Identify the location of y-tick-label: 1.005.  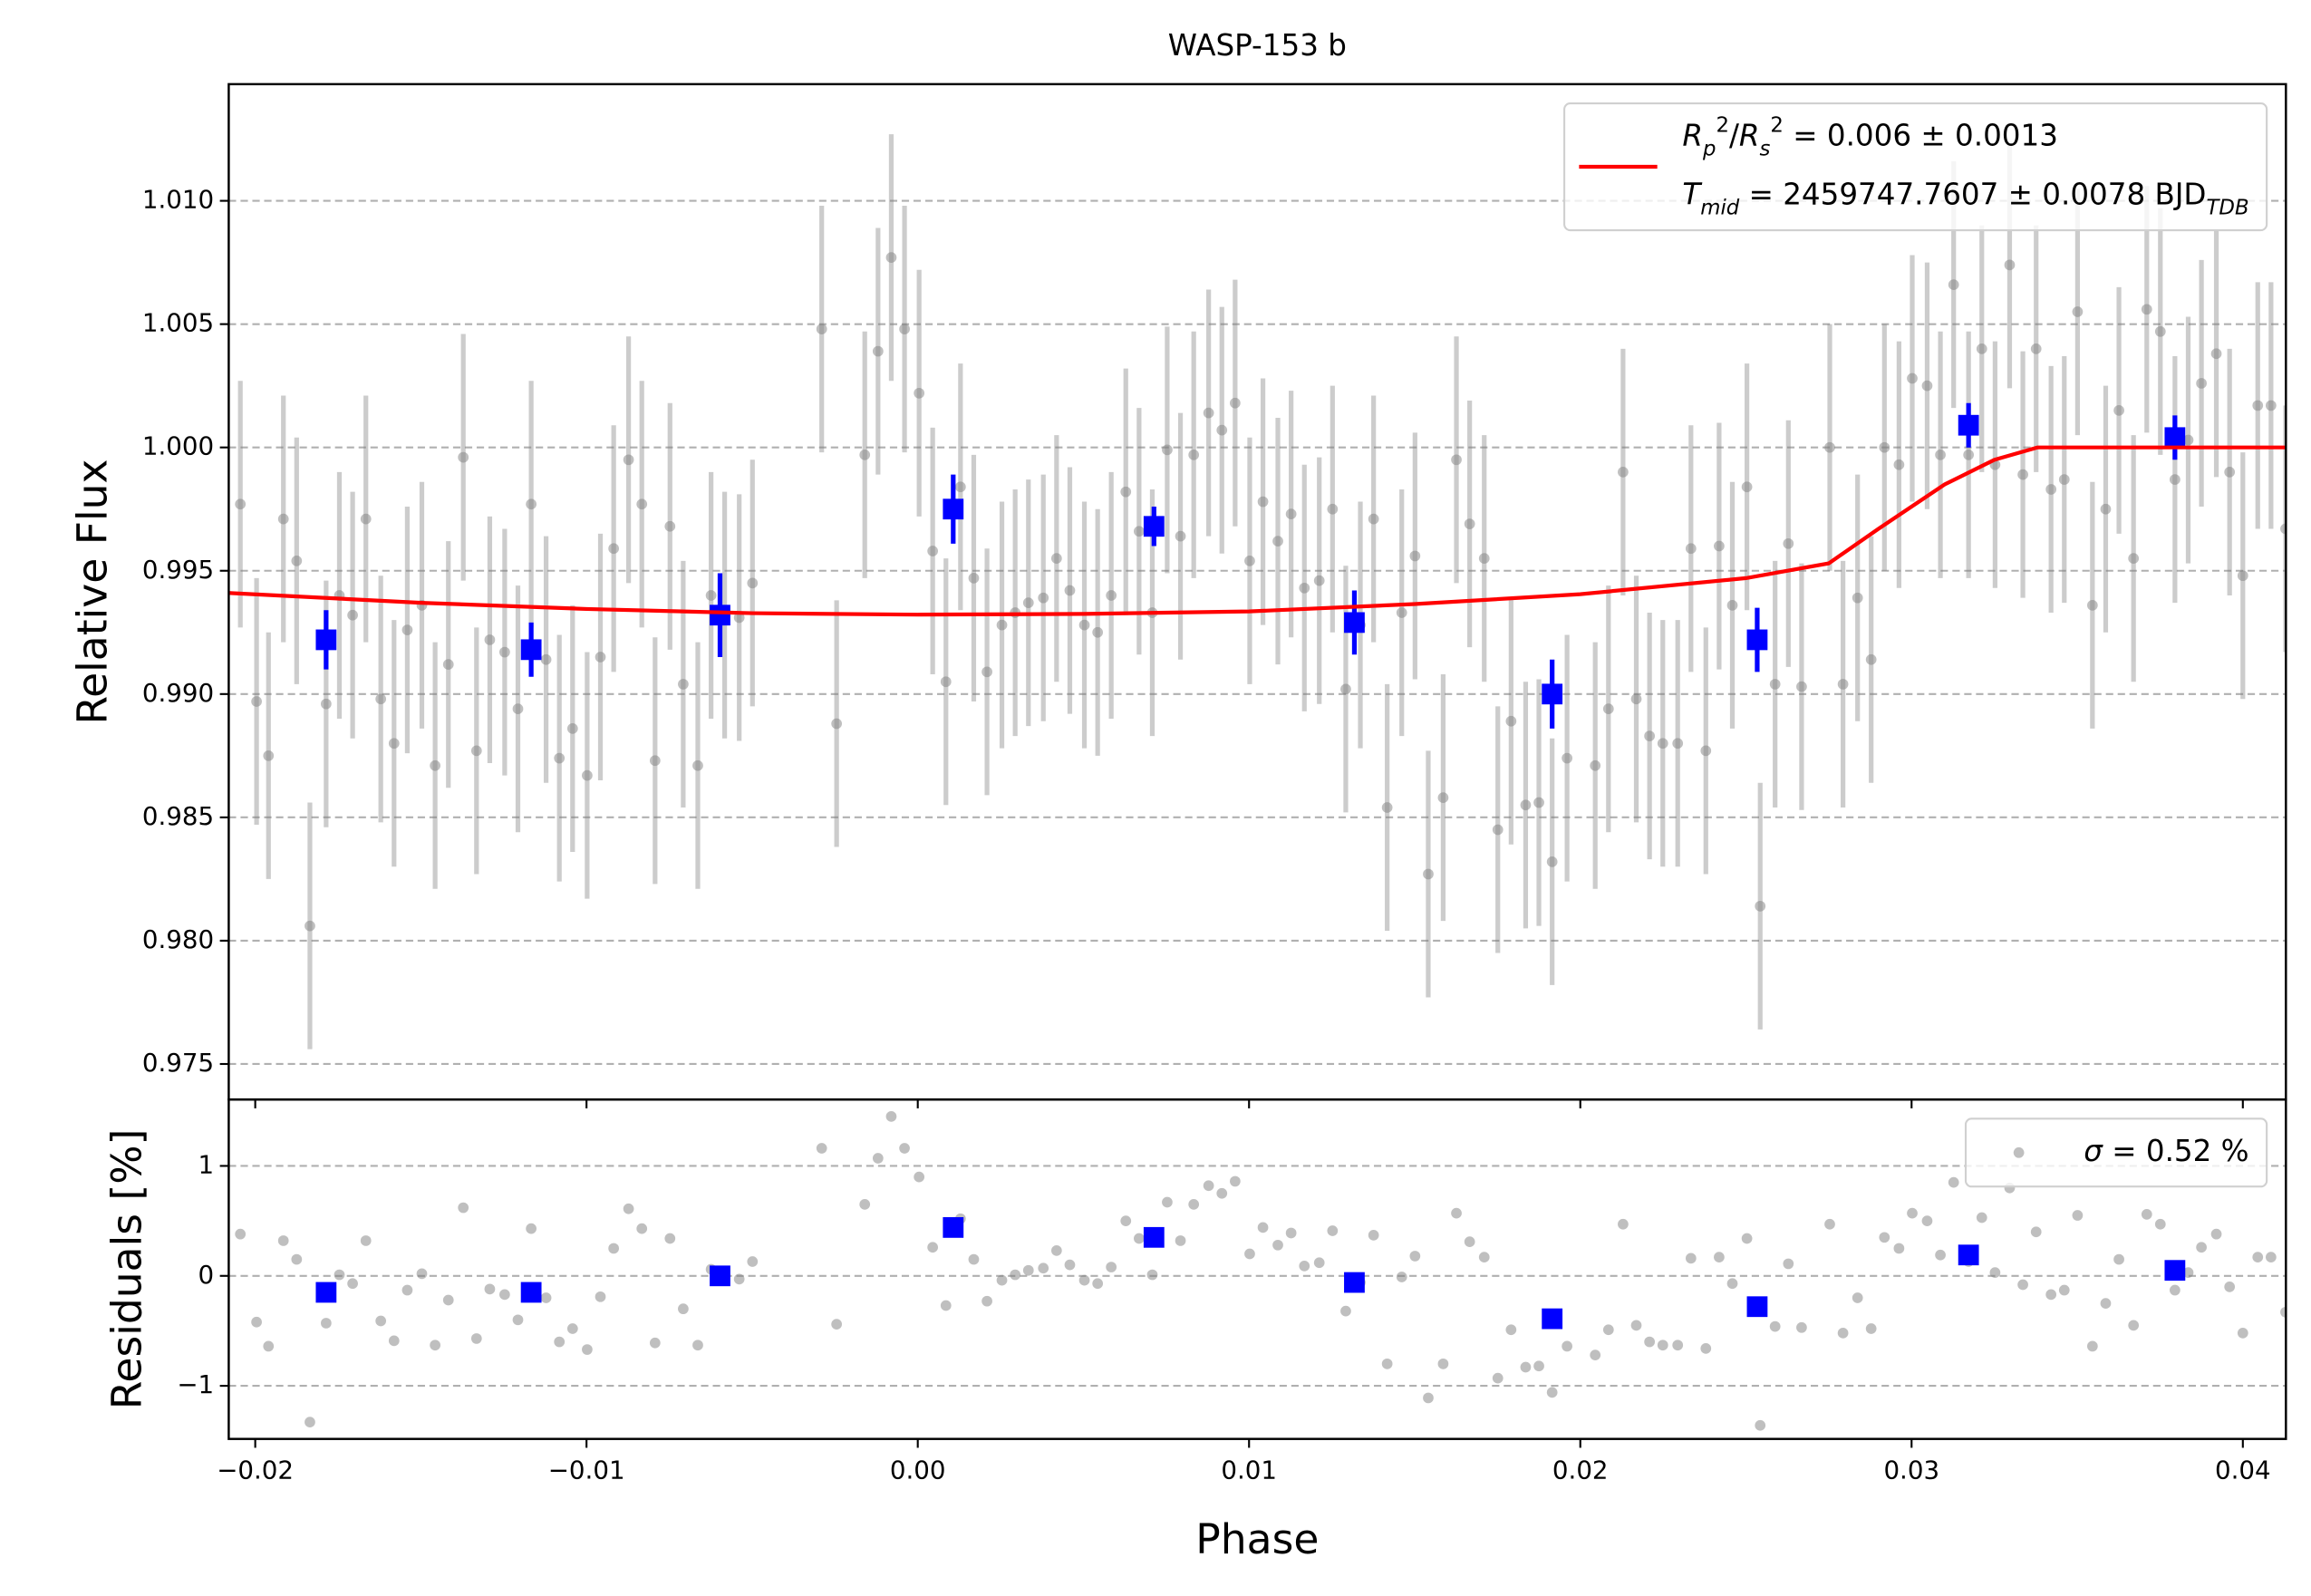
(178, 323).